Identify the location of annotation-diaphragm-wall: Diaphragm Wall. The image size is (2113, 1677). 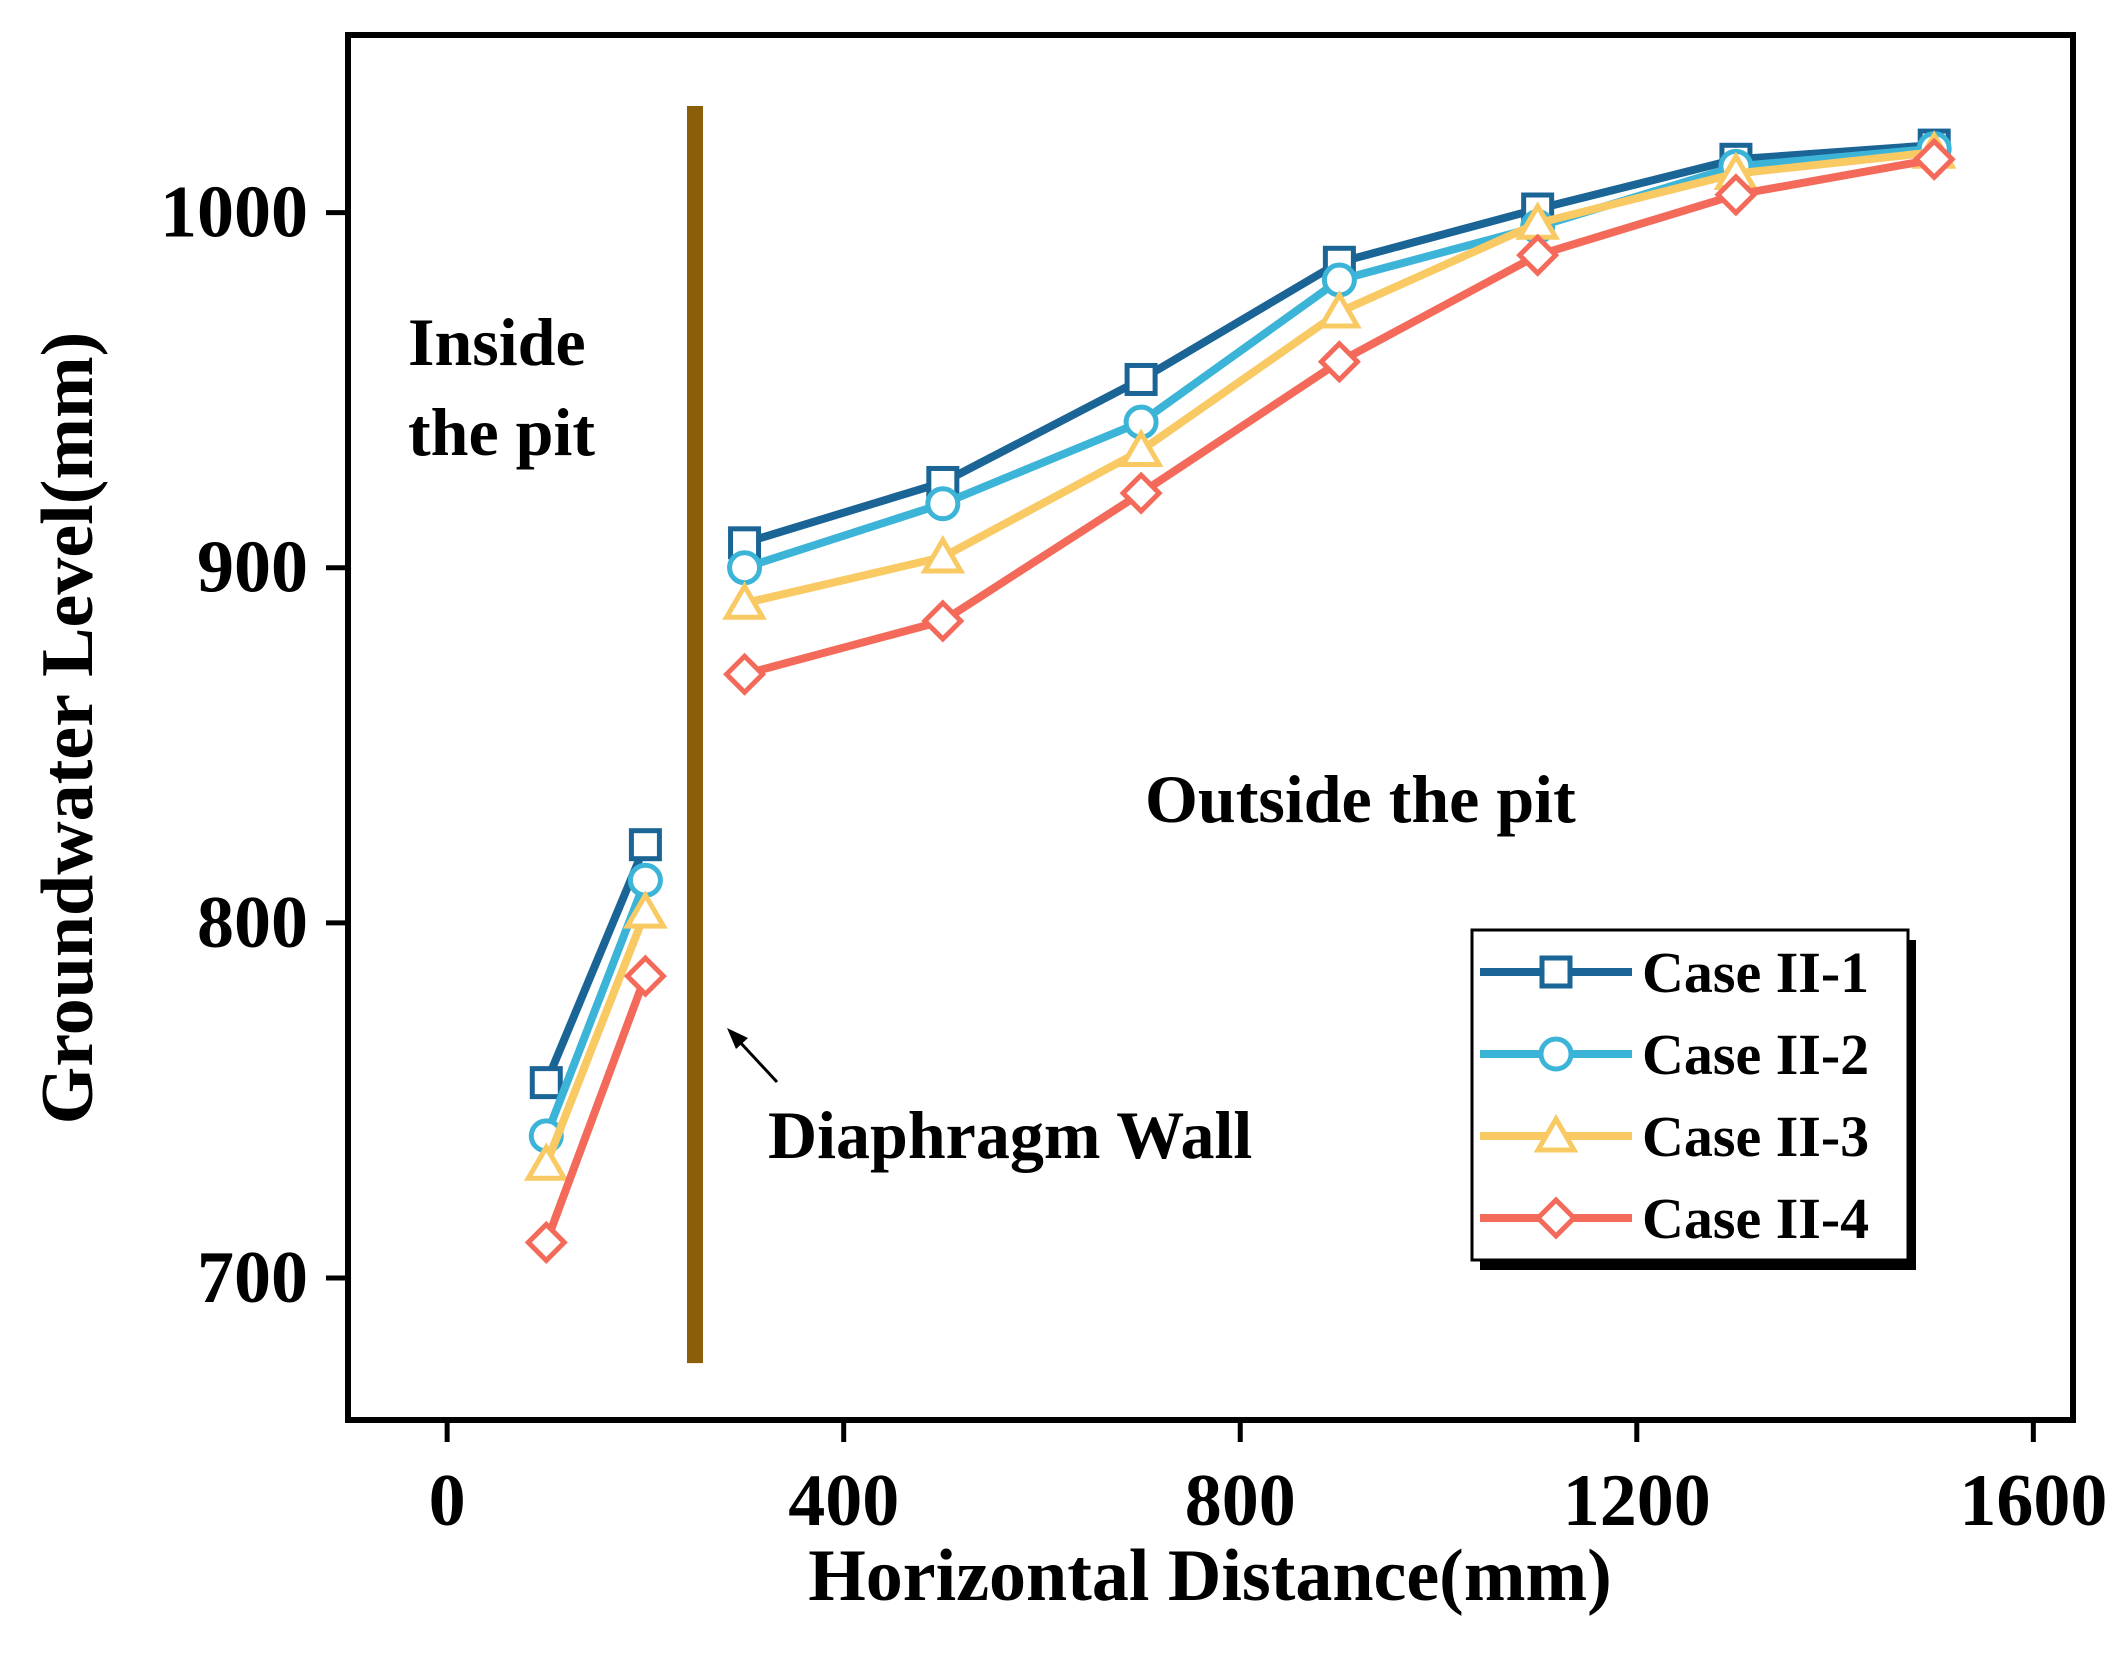
(1010, 1135).